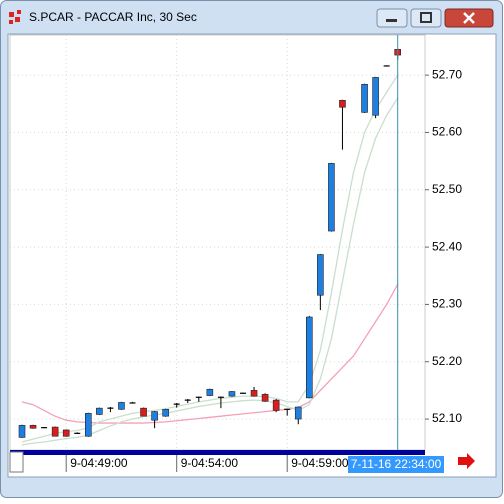 The height and width of the screenshot is (504, 504). Describe the element at coordinates (447, 132) in the screenshot. I see `y-tick-label: 52.60` at that location.